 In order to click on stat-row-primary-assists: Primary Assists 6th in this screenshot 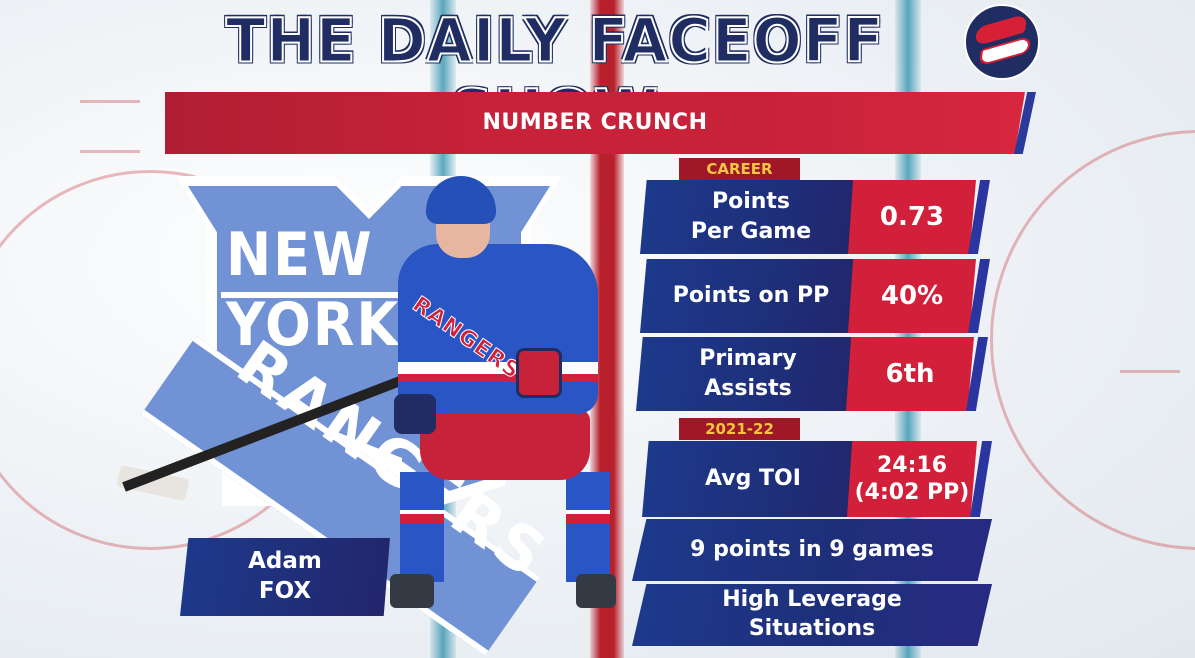, I will do `click(813, 374)`.